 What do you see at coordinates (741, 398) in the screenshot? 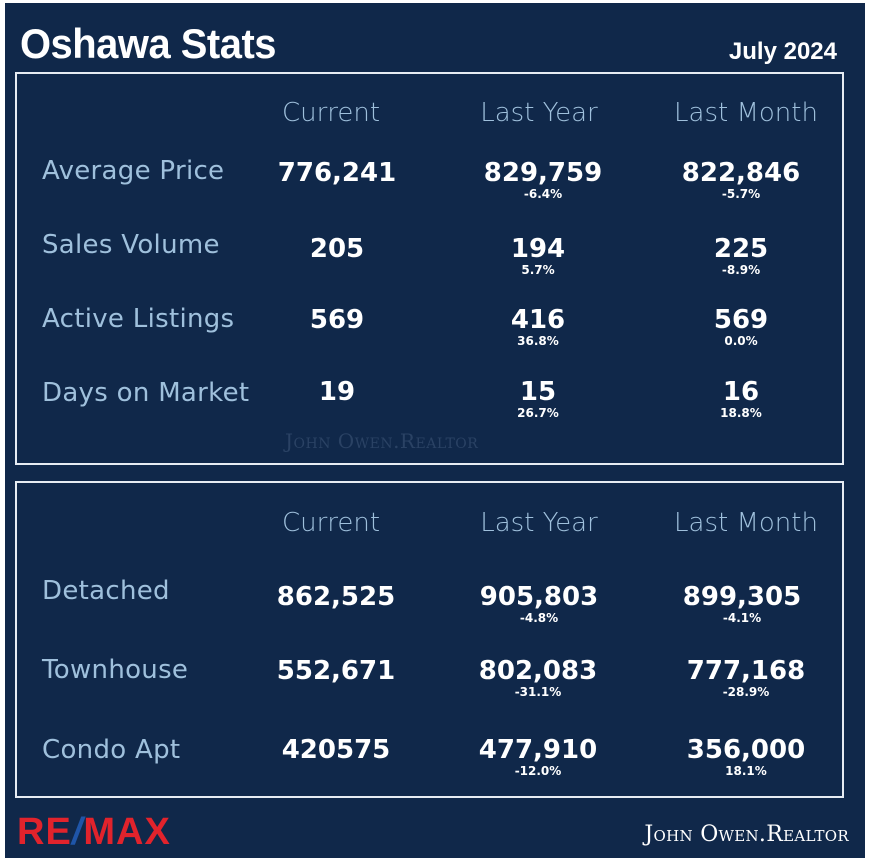
I see `days-on-market-last-month: 16 18.8%` at bounding box center [741, 398].